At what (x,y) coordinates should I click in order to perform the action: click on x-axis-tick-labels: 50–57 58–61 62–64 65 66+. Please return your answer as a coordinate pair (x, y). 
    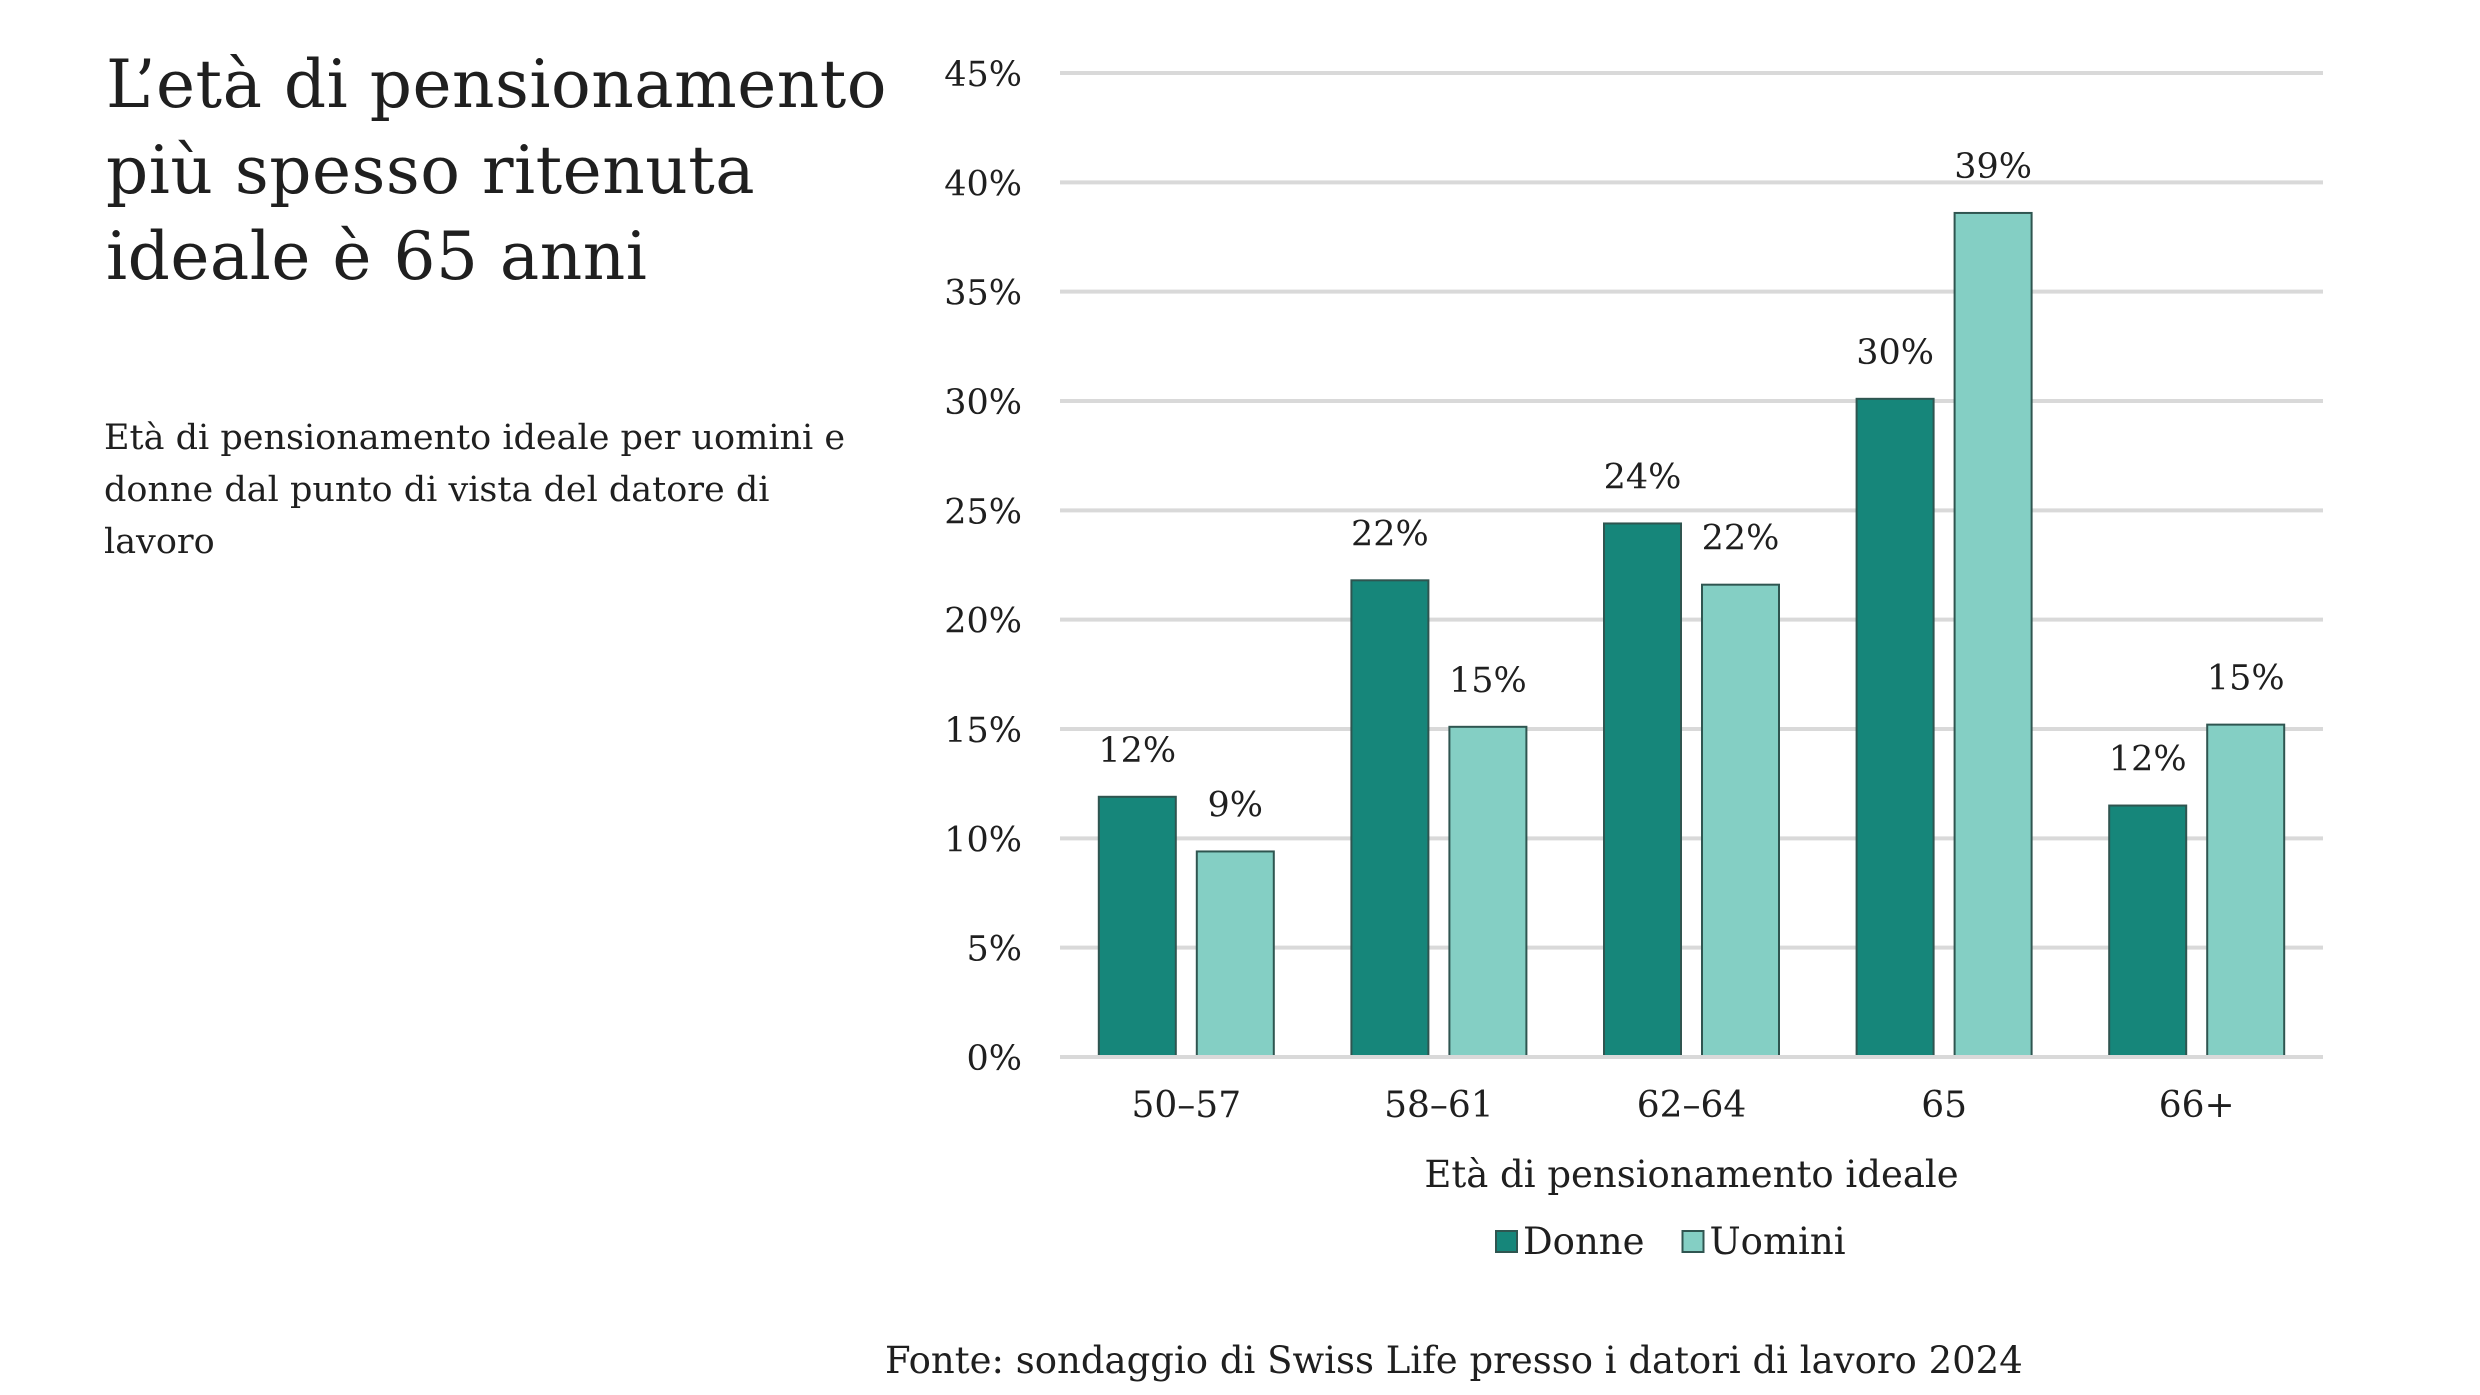
    Looking at the image, I should click on (1682, 1105).